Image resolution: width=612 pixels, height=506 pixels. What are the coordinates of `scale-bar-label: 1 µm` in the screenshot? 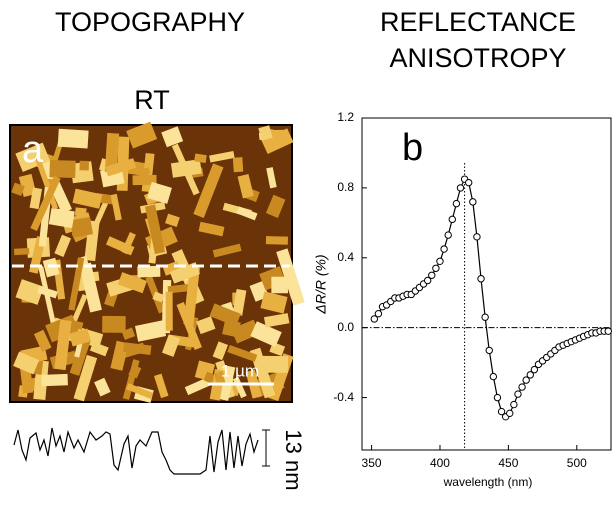 It's located at (240, 370).